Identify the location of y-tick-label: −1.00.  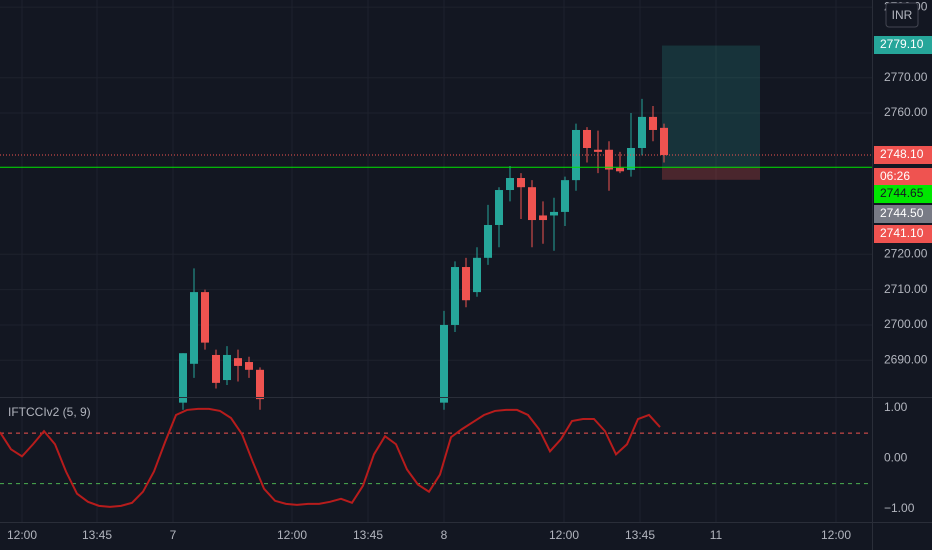
(899, 508).